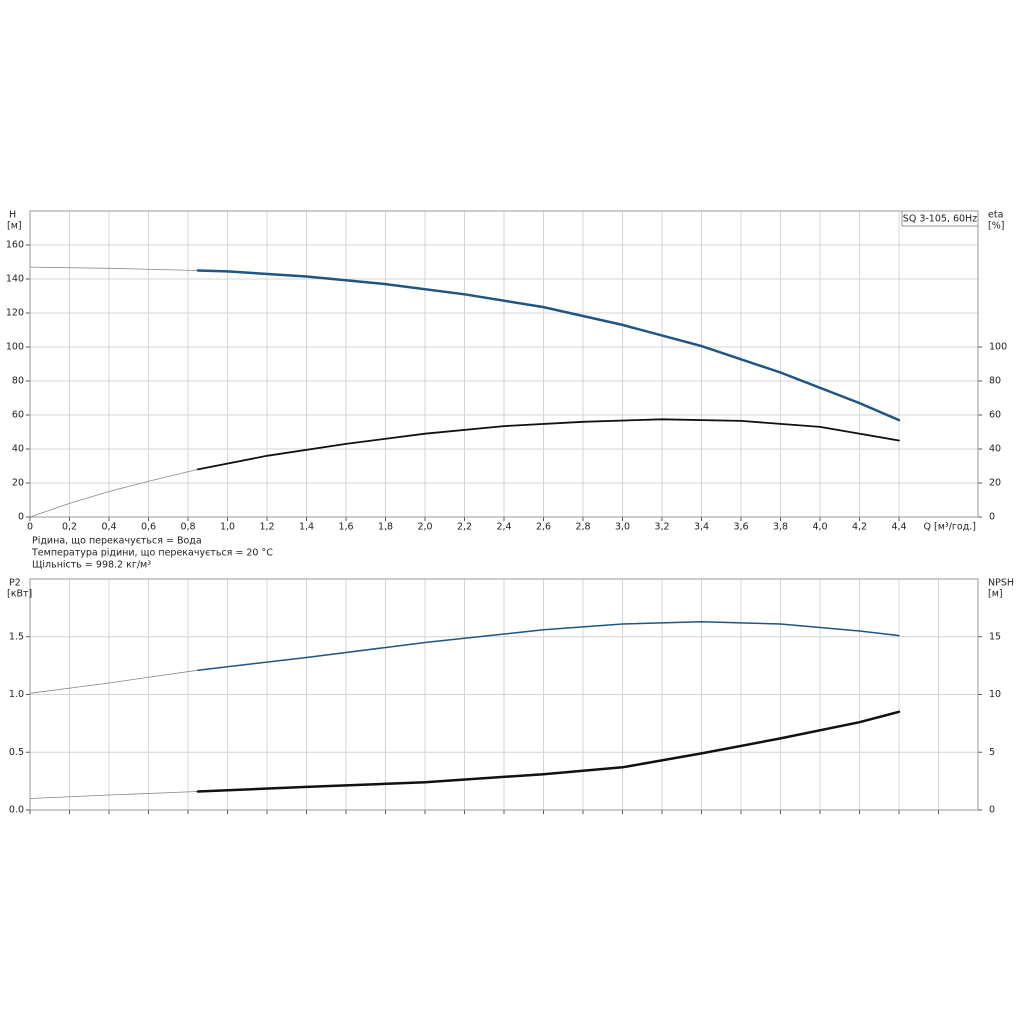 The image size is (1020, 1024). Describe the element at coordinates (503, 527) in the screenshot. I see `x-tick-label: 2,4` at that location.